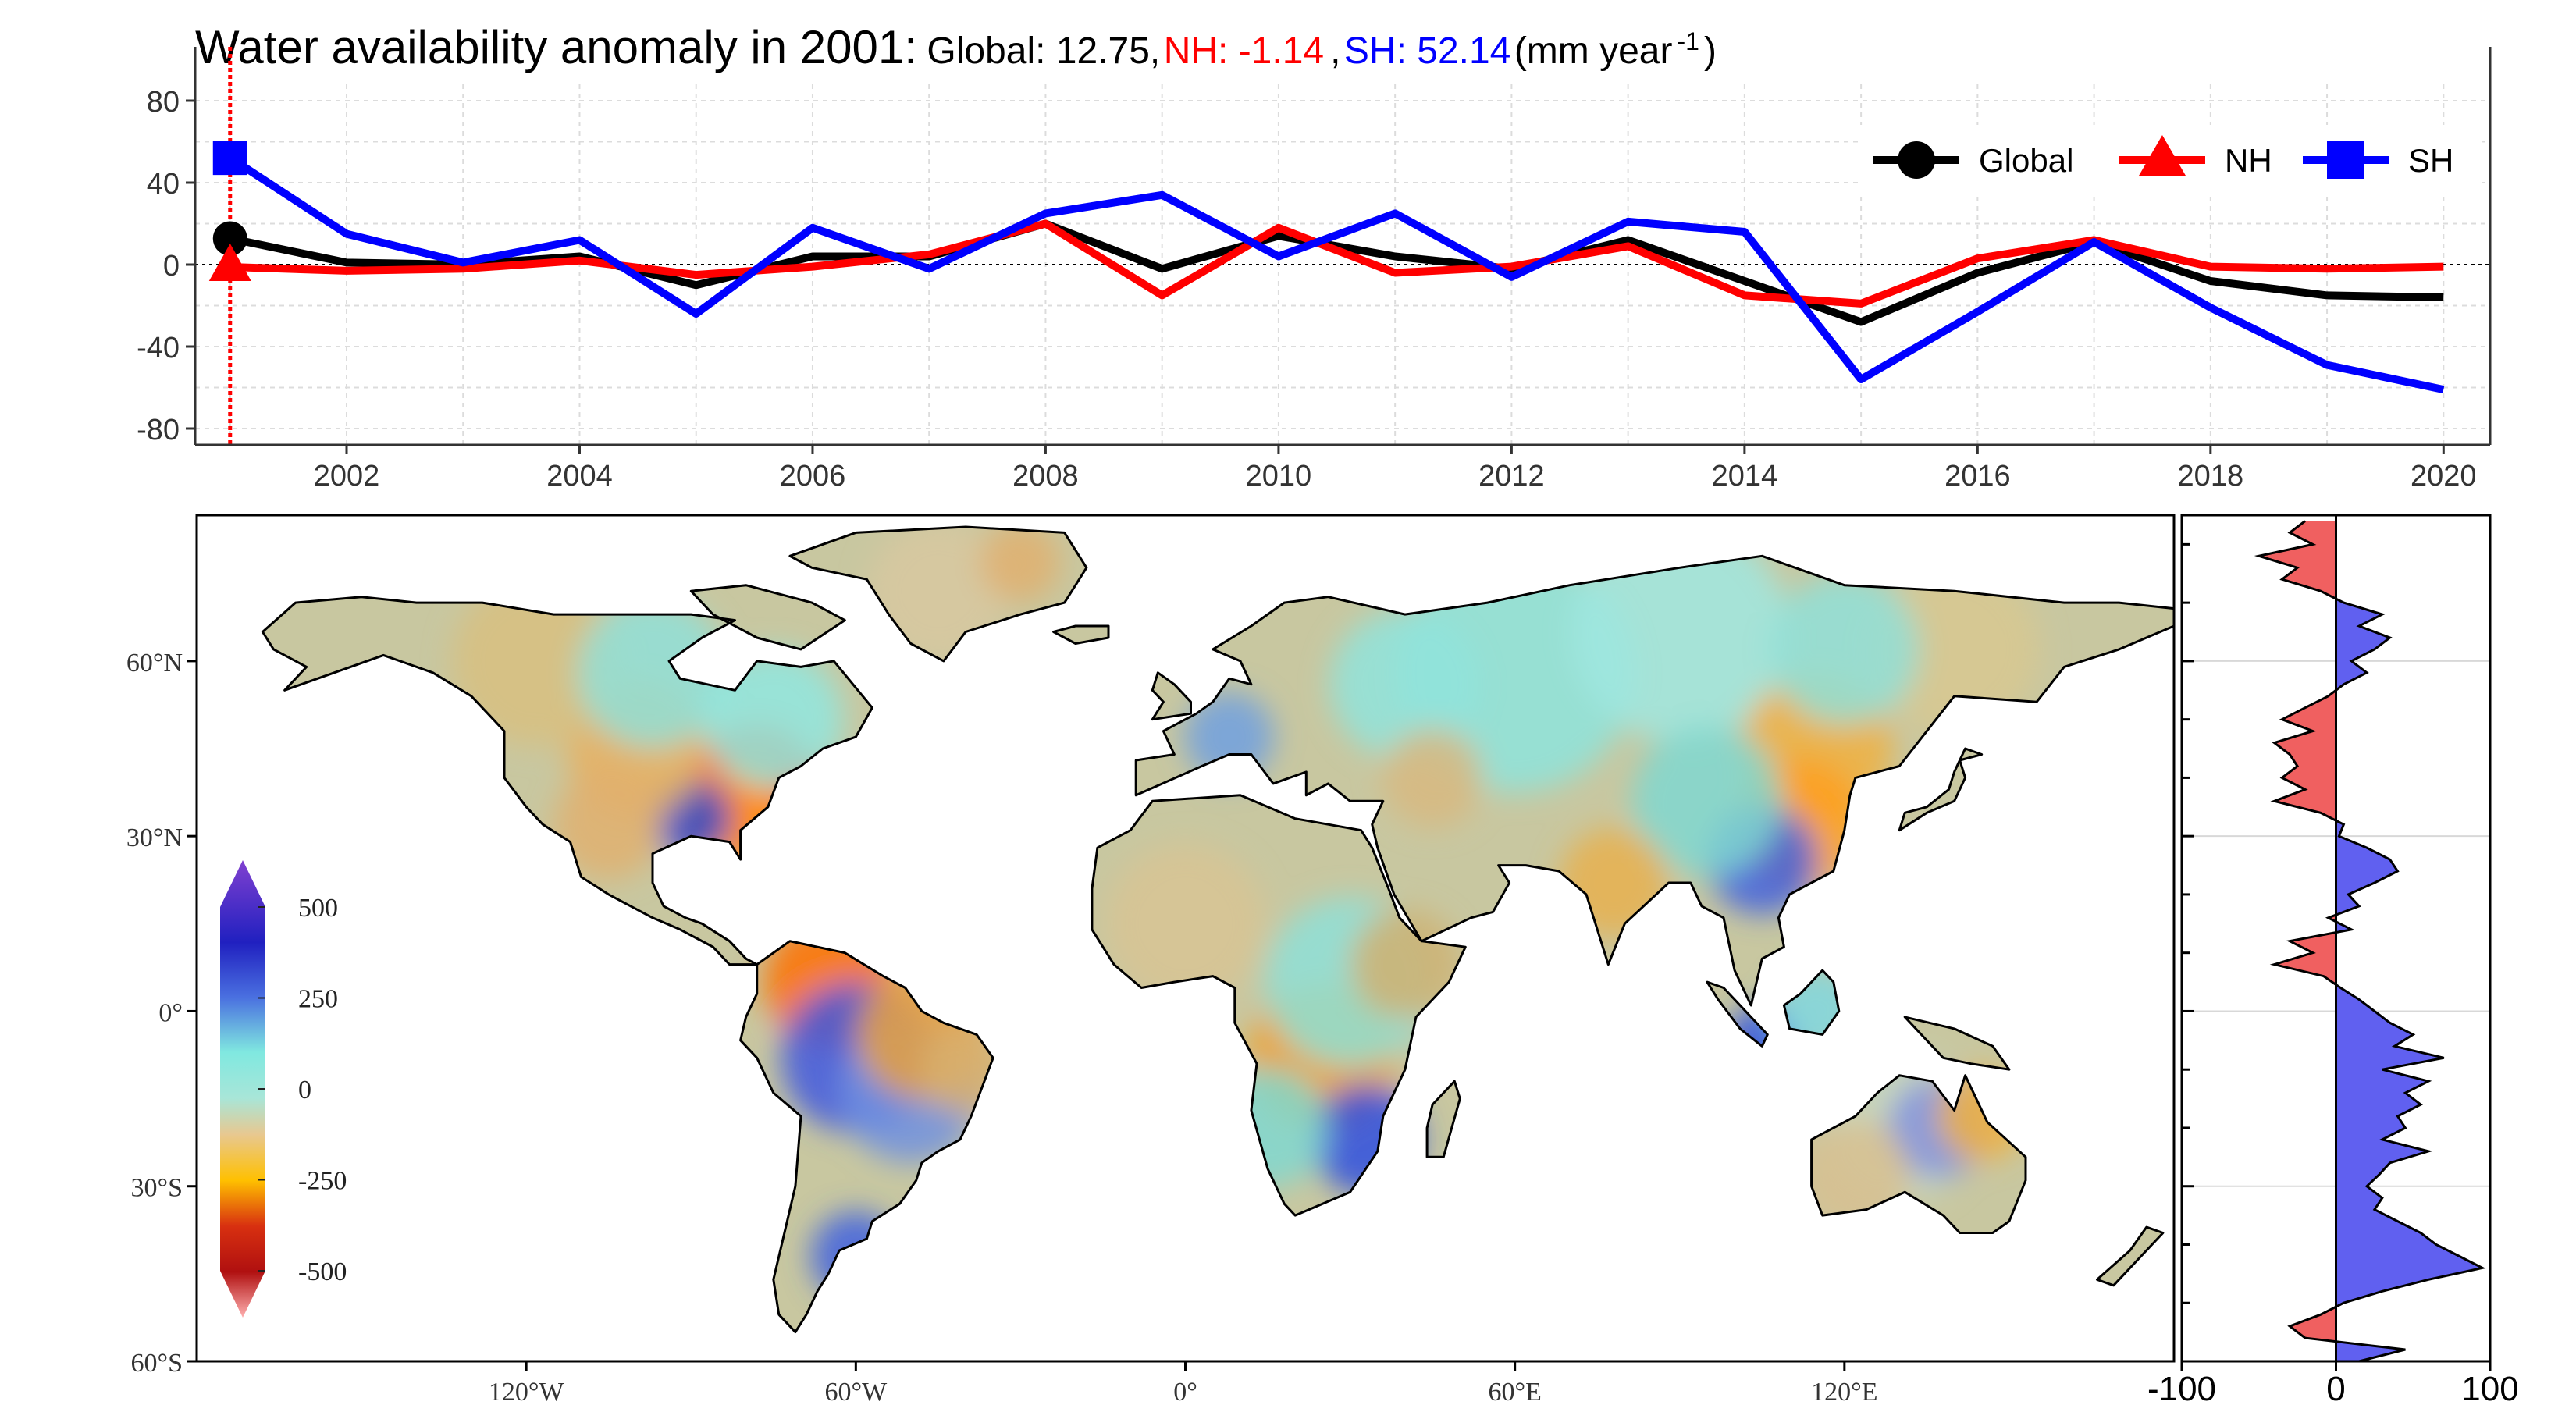 This screenshot has width=2576, height=1405. I want to click on title-units-open: (mm year, so click(1593, 51).